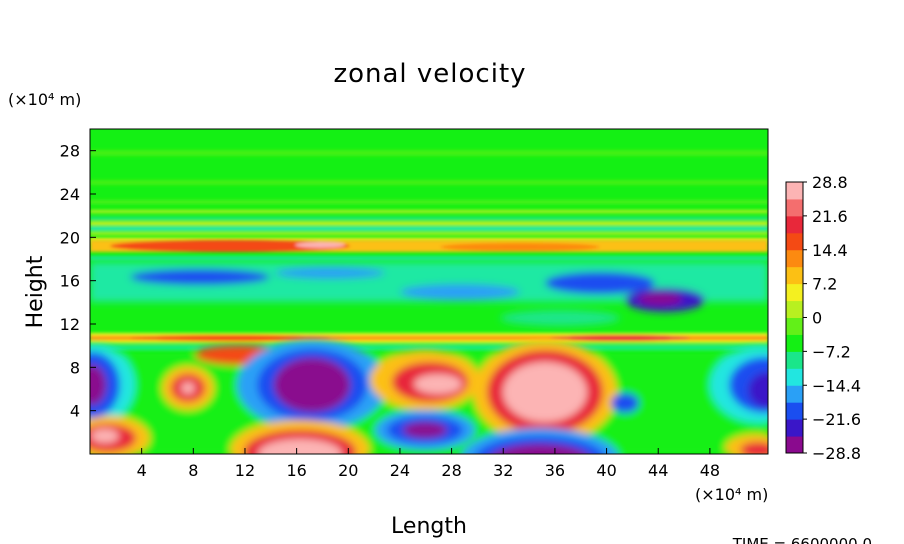 The height and width of the screenshot is (544, 904). What do you see at coordinates (836, 453) in the screenshot?
I see `colorbar-tick-label: −28.8` at bounding box center [836, 453].